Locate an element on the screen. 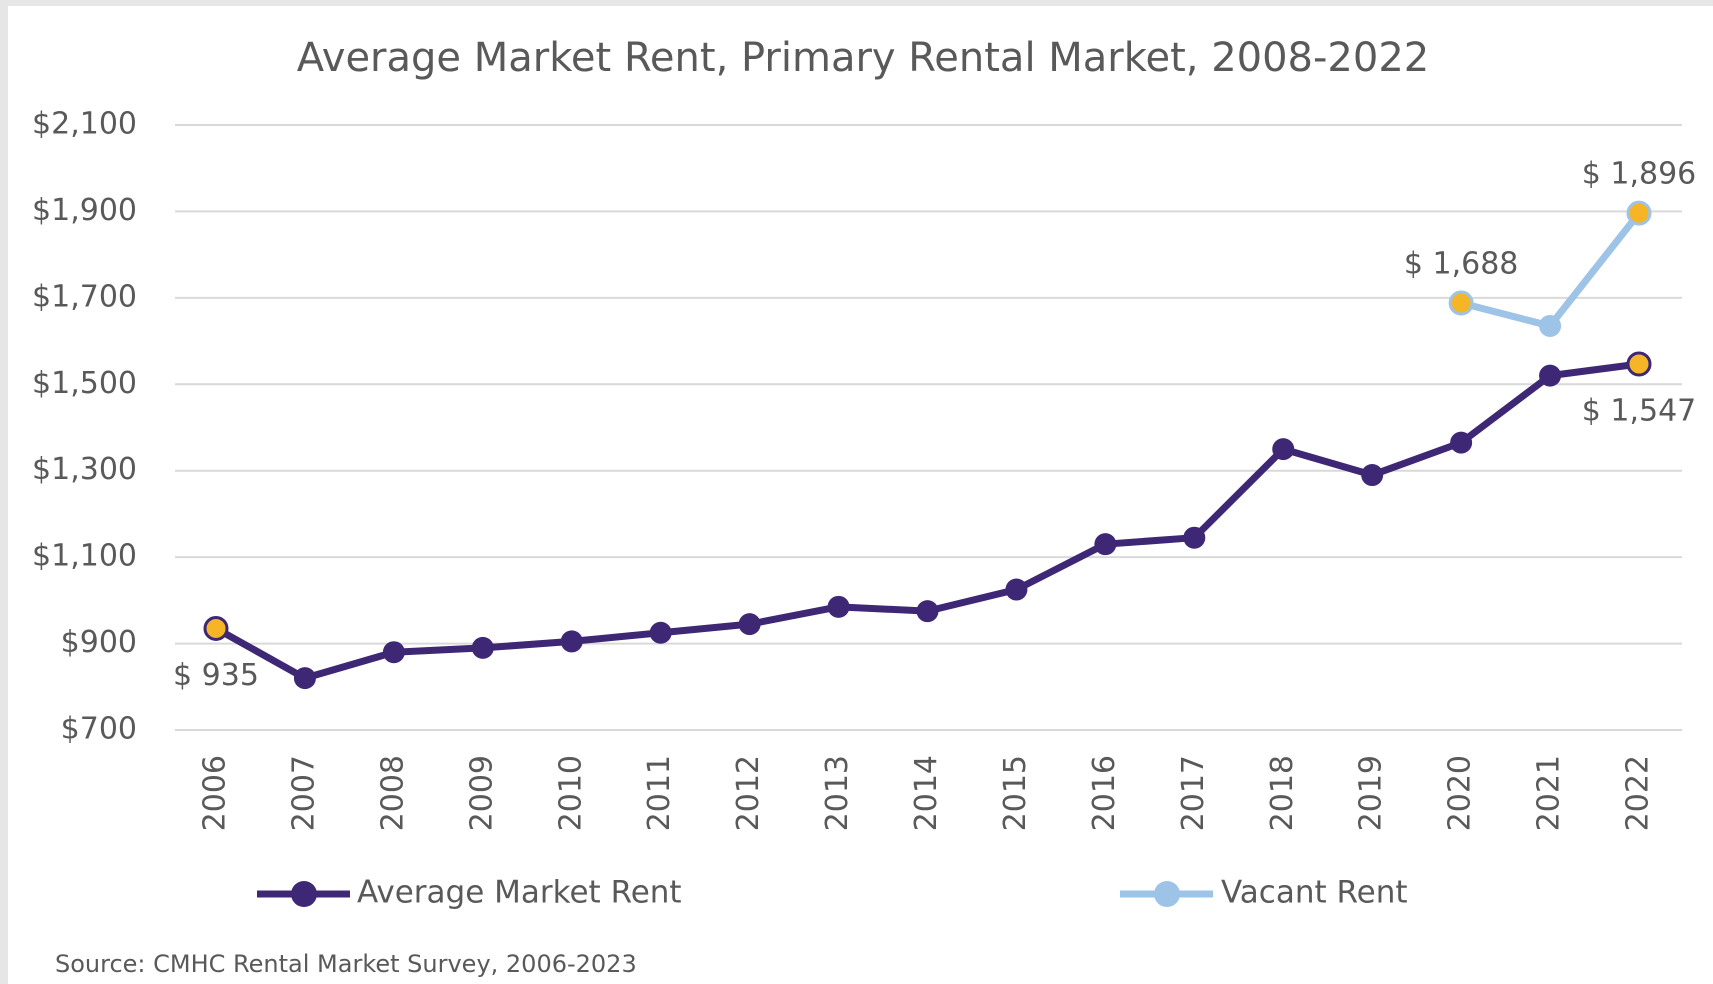 The image size is (1713, 984). y-tick-label: $1,100 is located at coordinates (84, 556).